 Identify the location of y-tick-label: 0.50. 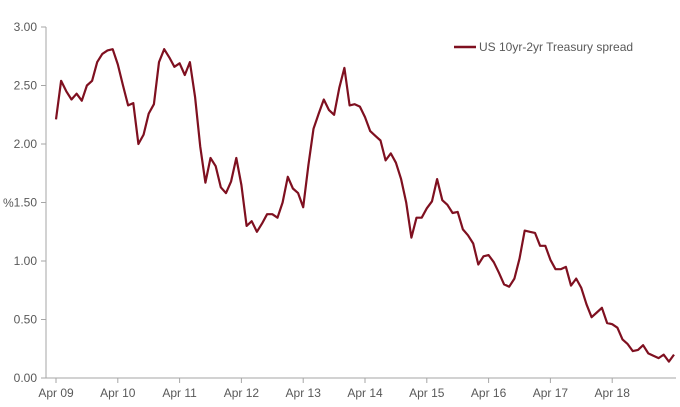
(26, 320).